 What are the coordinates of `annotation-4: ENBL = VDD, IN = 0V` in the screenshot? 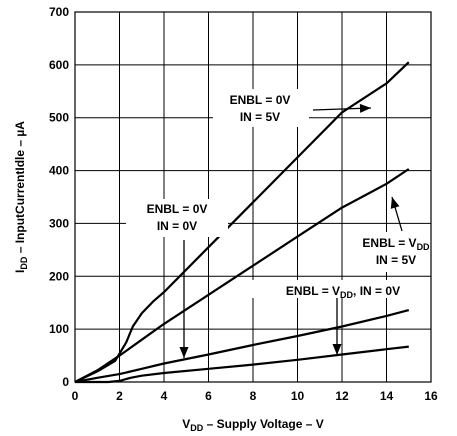 It's located at (343, 317).